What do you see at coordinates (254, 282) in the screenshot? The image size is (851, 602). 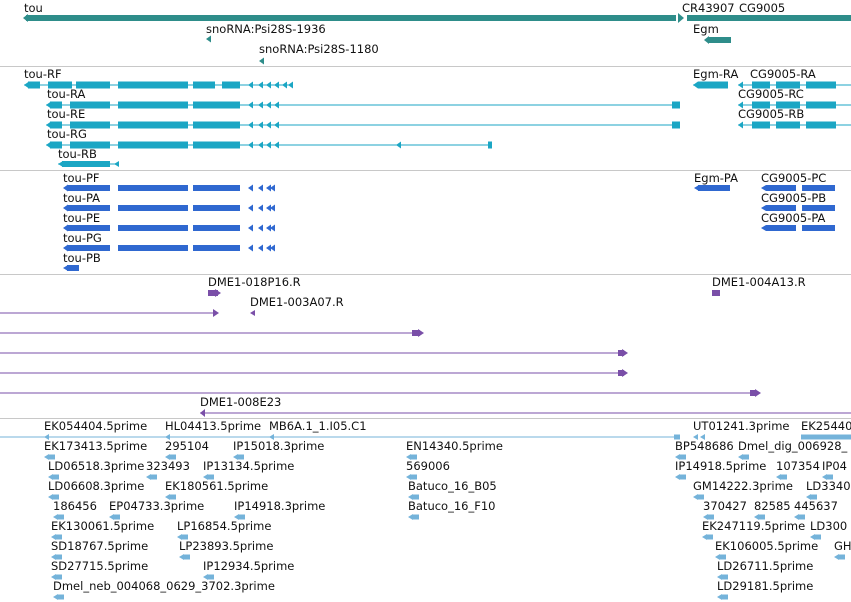 I see `clone-label: DME1-018P16.R` at bounding box center [254, 282].